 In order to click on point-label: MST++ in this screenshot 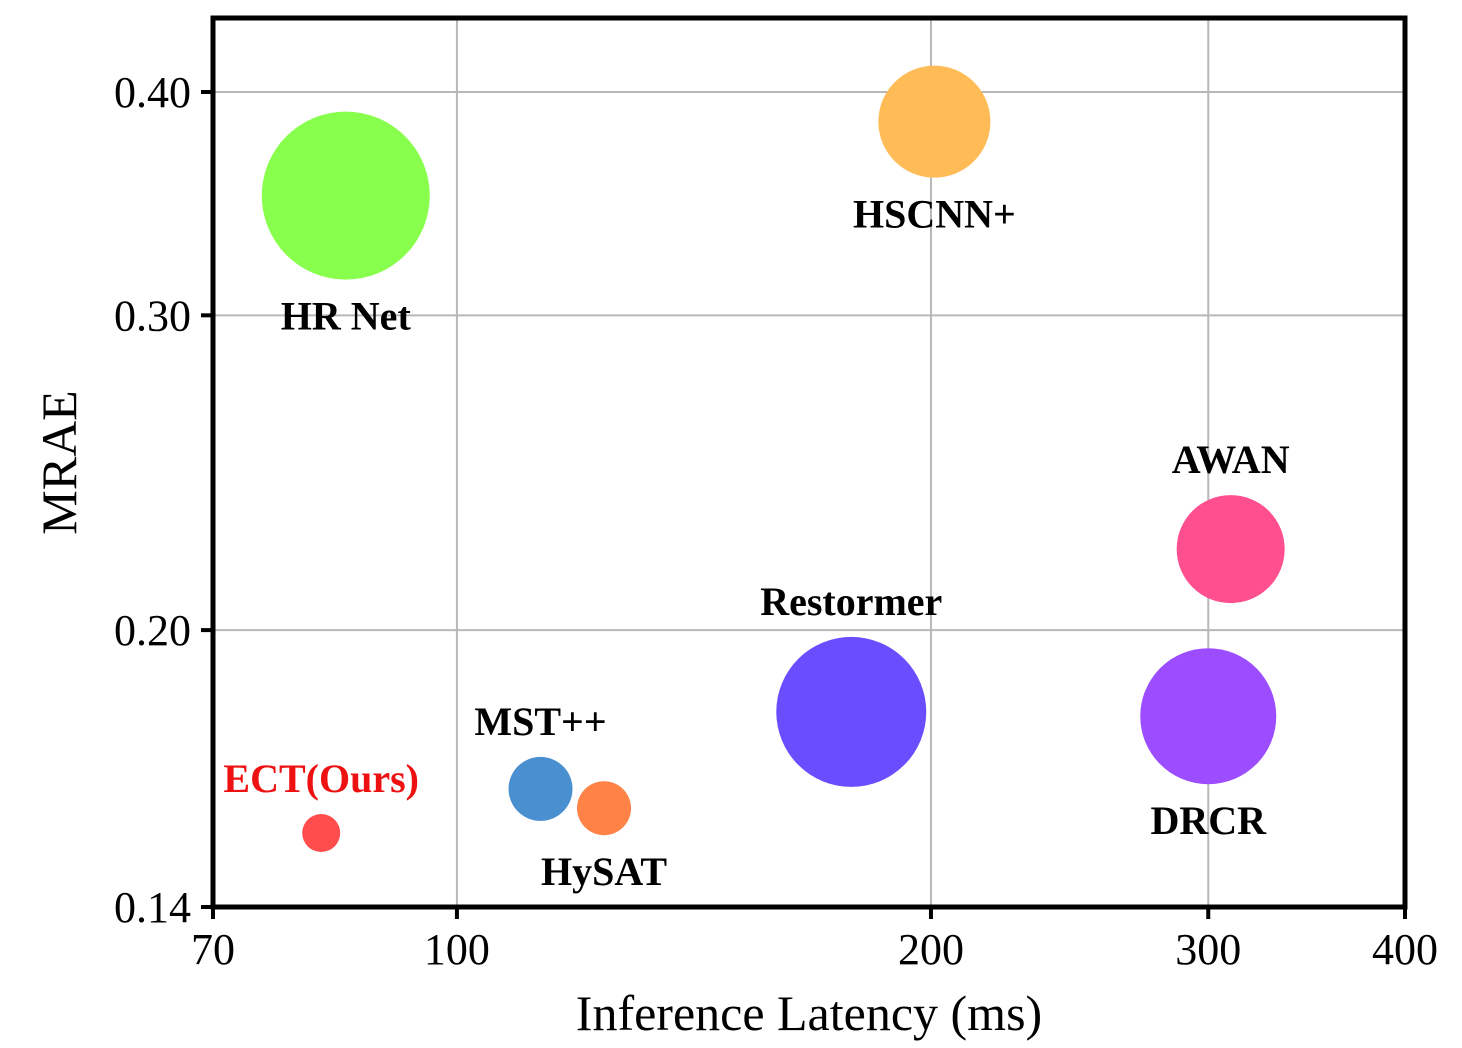, I will do `click(540, 721)`.